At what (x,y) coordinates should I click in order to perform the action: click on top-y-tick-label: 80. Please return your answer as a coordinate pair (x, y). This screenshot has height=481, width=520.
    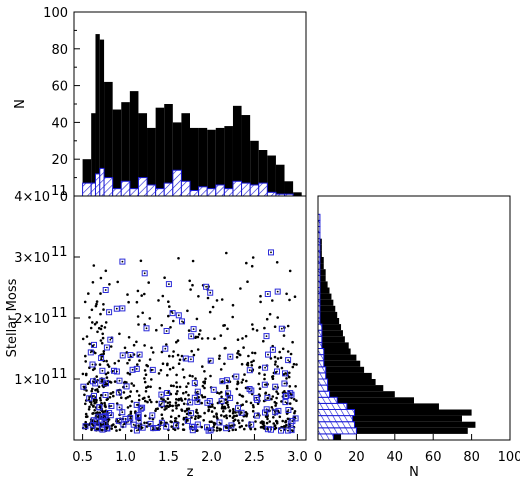
    Looking at the image, I should click on (59, 50).